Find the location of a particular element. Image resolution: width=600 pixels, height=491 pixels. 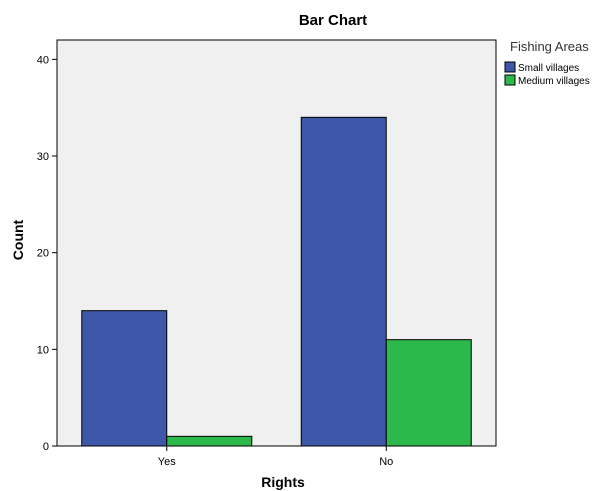

x-tick-label: Yes is located at coordinates (167, 462).